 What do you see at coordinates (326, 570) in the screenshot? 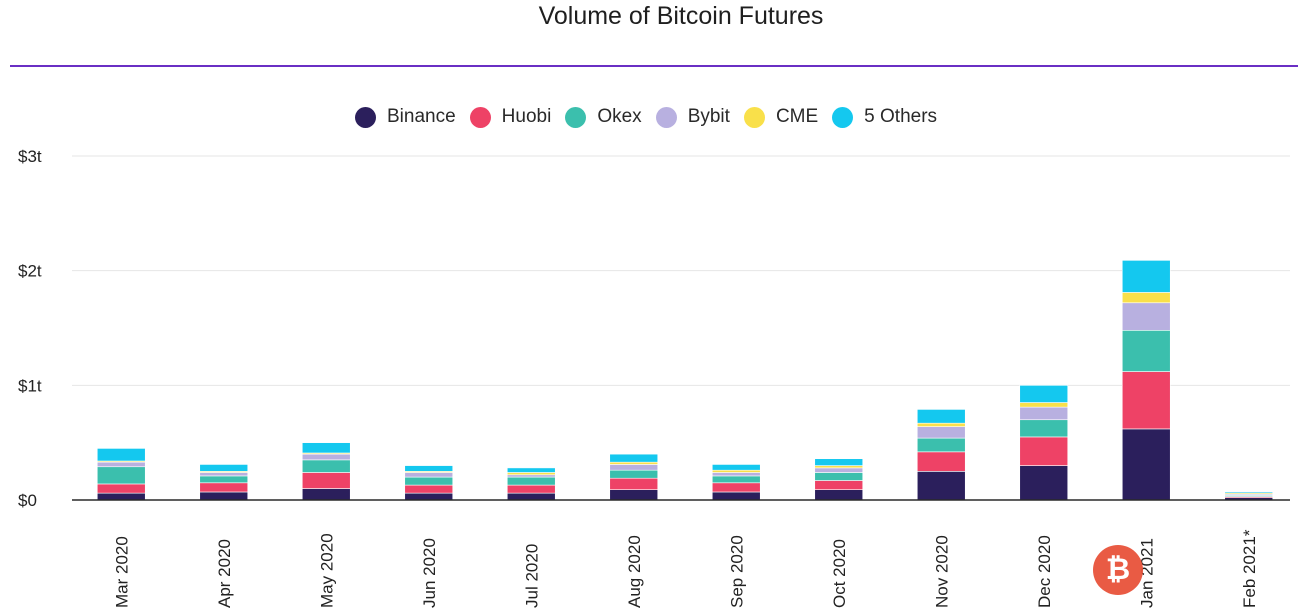
I see `x-tick-label: May 2020` at bounding box center [326, 570].